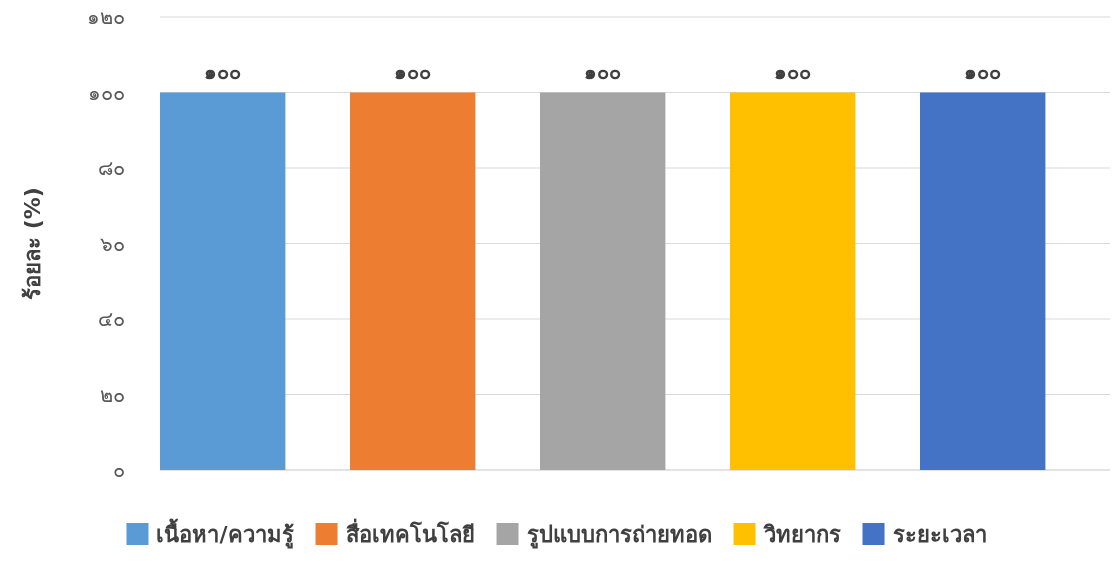 This screenshot has height=561, width=1113. I want to click on legend-label: วิทยากร, so click(801, 534).